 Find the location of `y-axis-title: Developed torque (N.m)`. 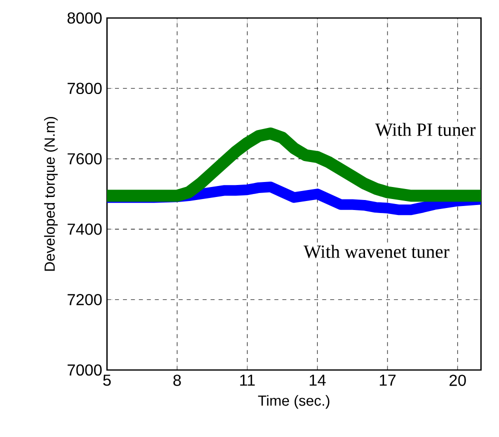

y-axis-title: Developed torque (N.m) is located at coordinates (51, 193).